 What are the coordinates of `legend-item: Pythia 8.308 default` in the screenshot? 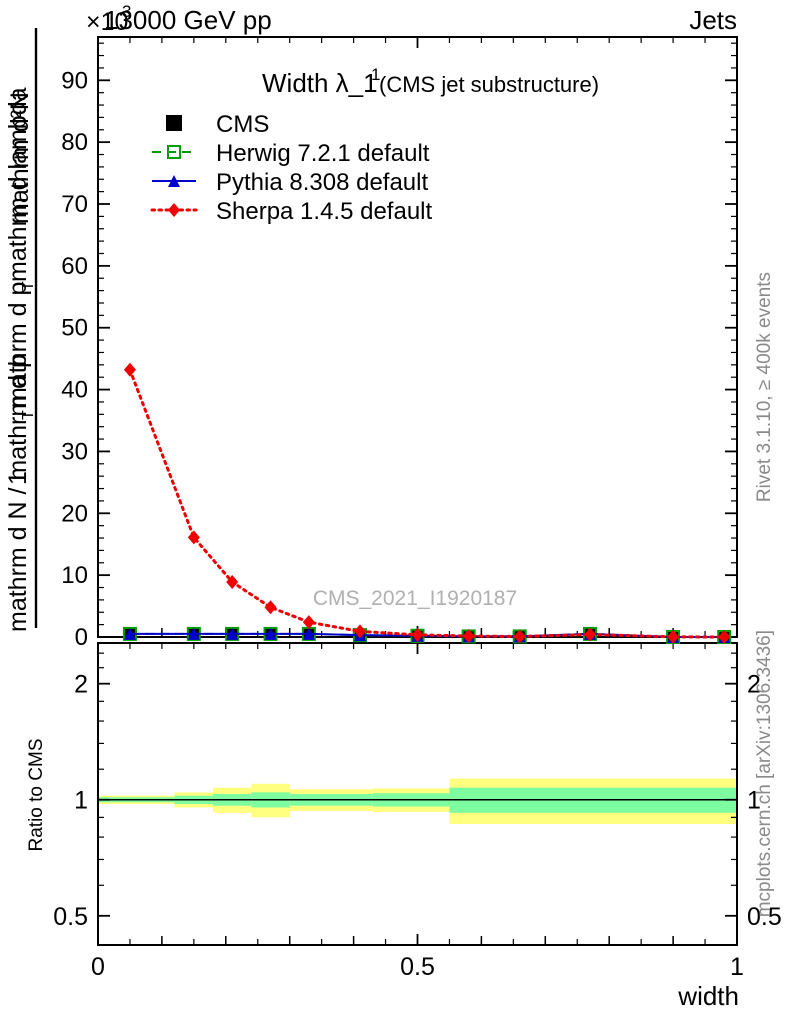 It's located at (290, 182).